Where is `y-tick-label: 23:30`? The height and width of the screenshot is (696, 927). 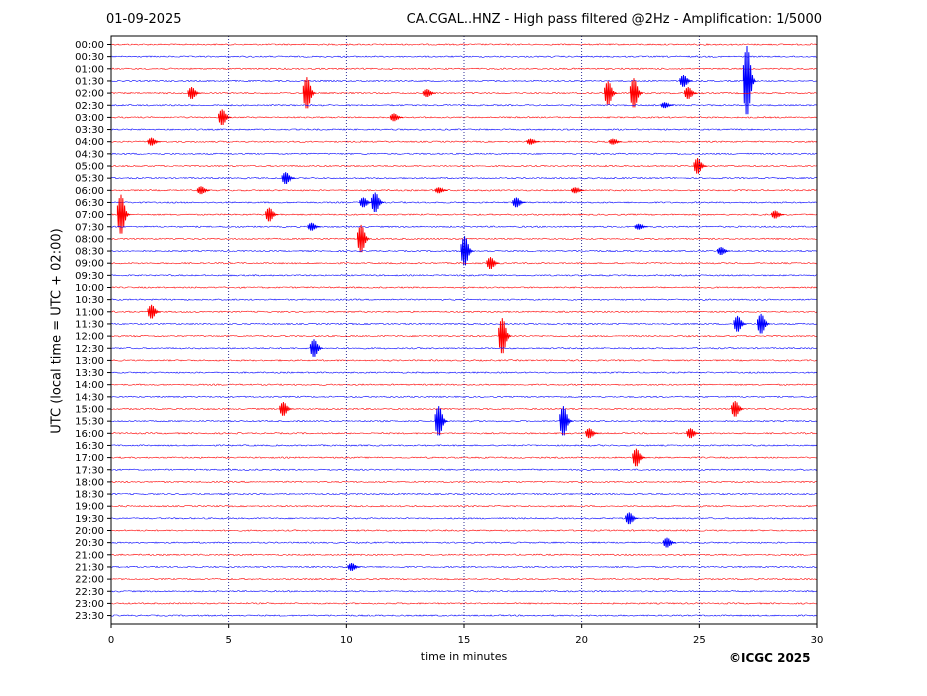 y-tick-label: 23:30 is located at coordinates (89, 616).